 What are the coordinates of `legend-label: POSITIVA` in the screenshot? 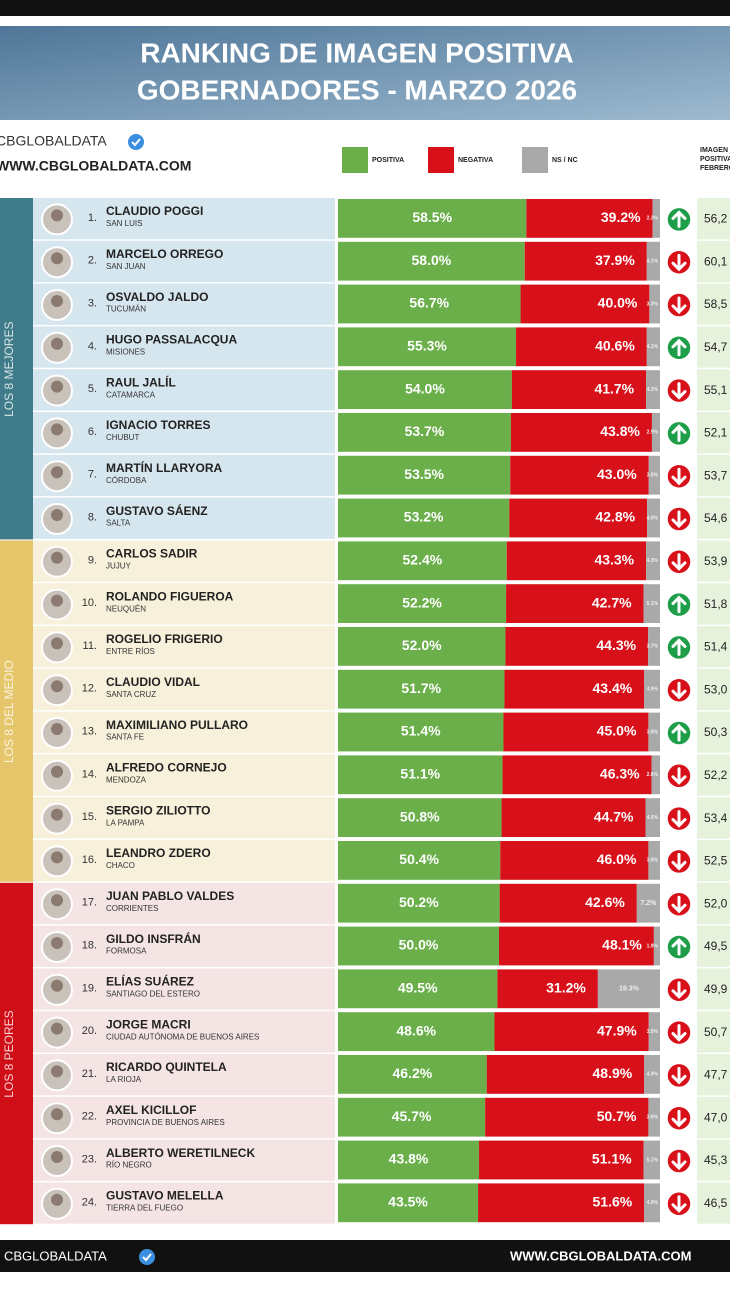 It's located at (388, 160).